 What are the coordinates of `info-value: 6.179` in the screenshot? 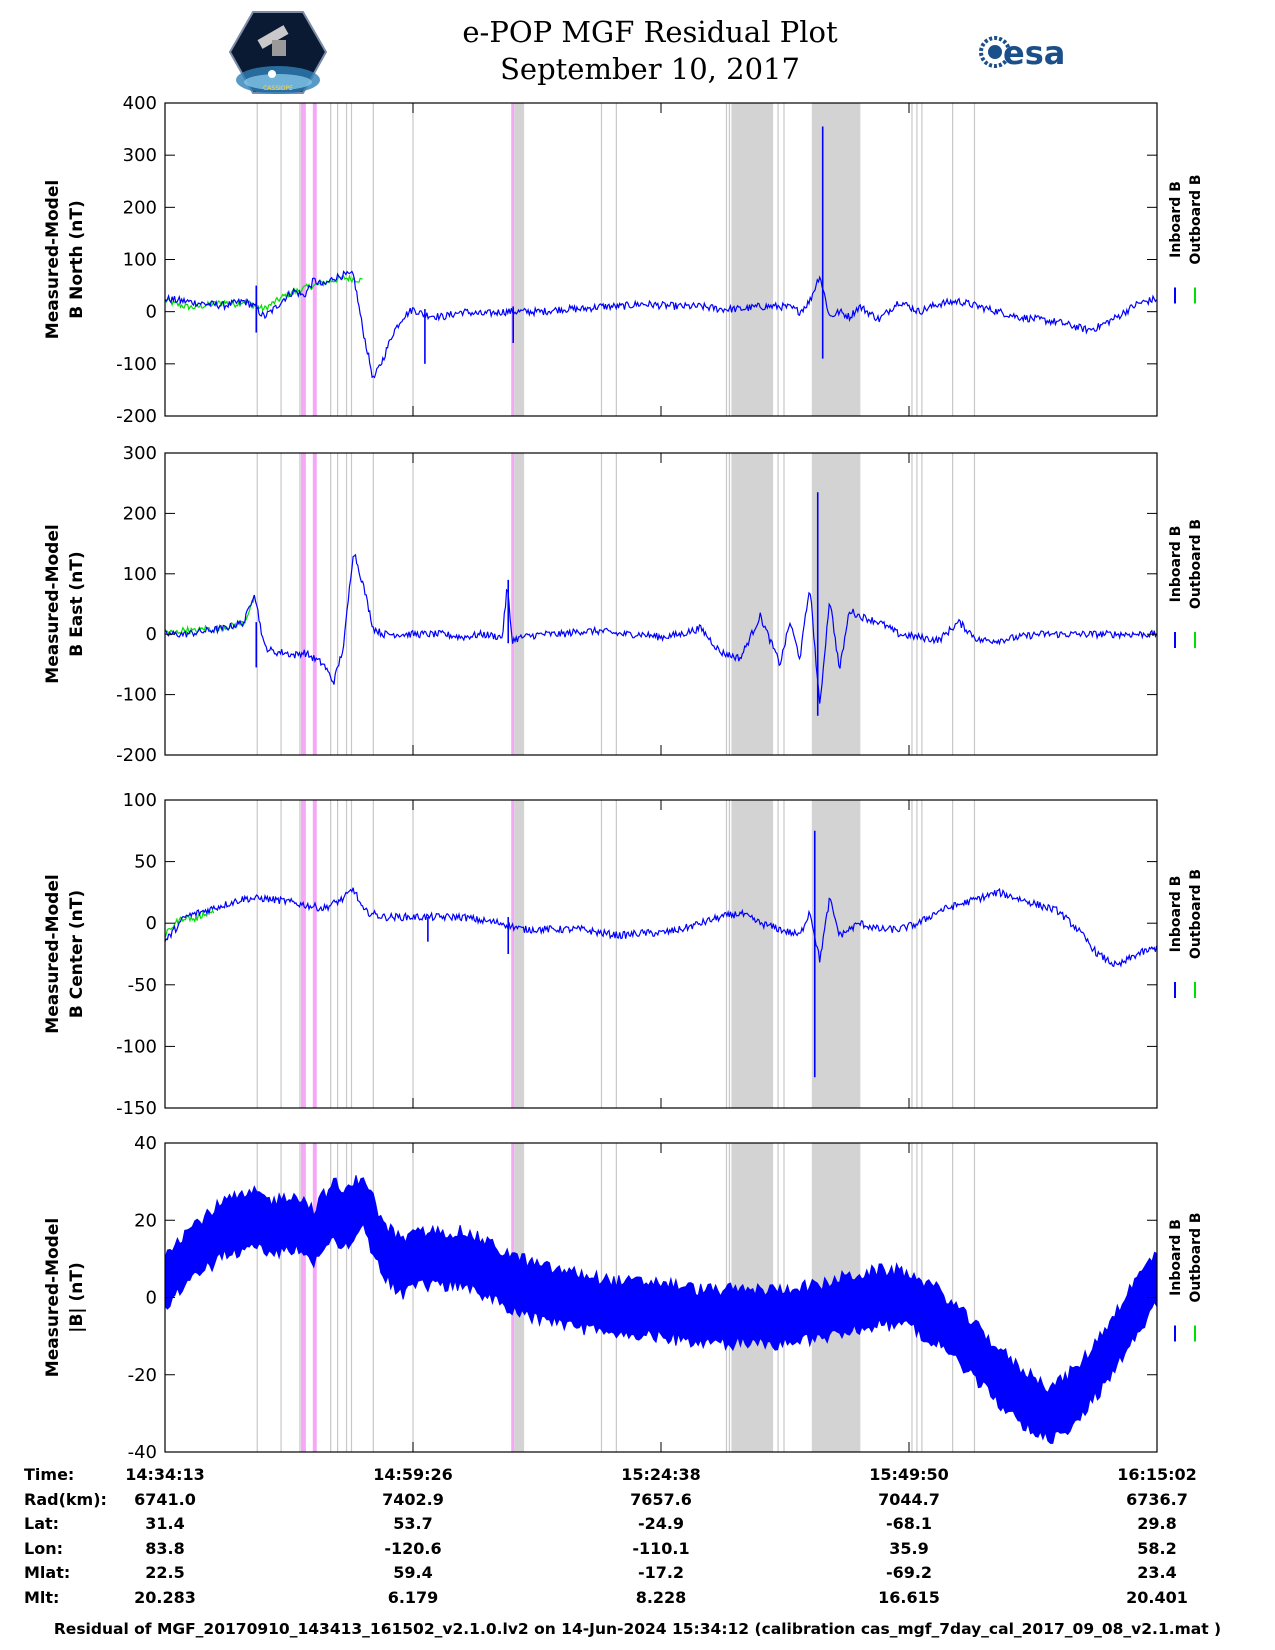 It's located at (413, 1597).